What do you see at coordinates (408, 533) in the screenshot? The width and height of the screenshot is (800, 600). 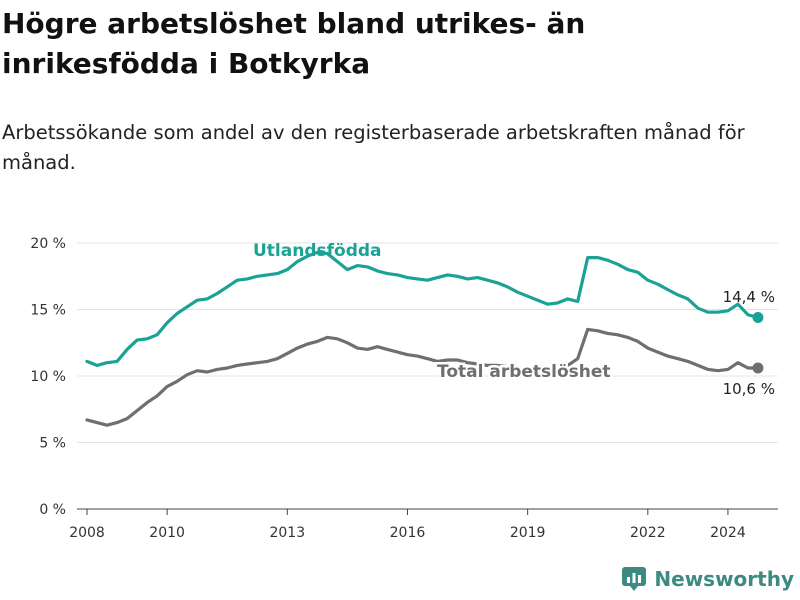 I see `x-tick-label: 2016` at bounding box center [408, 533].